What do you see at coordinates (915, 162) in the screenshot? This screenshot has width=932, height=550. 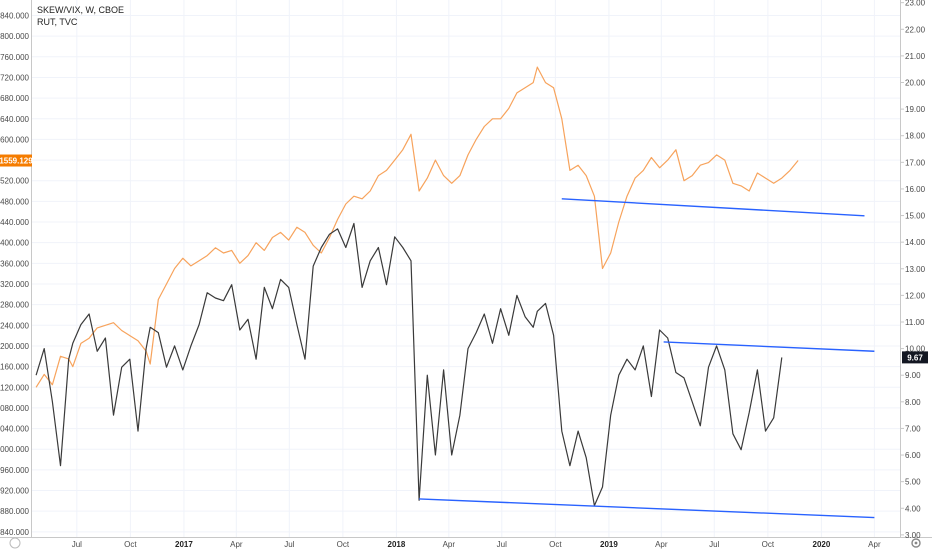 I see `right-tick-label: 17.00` at bounding box center [915, 162].